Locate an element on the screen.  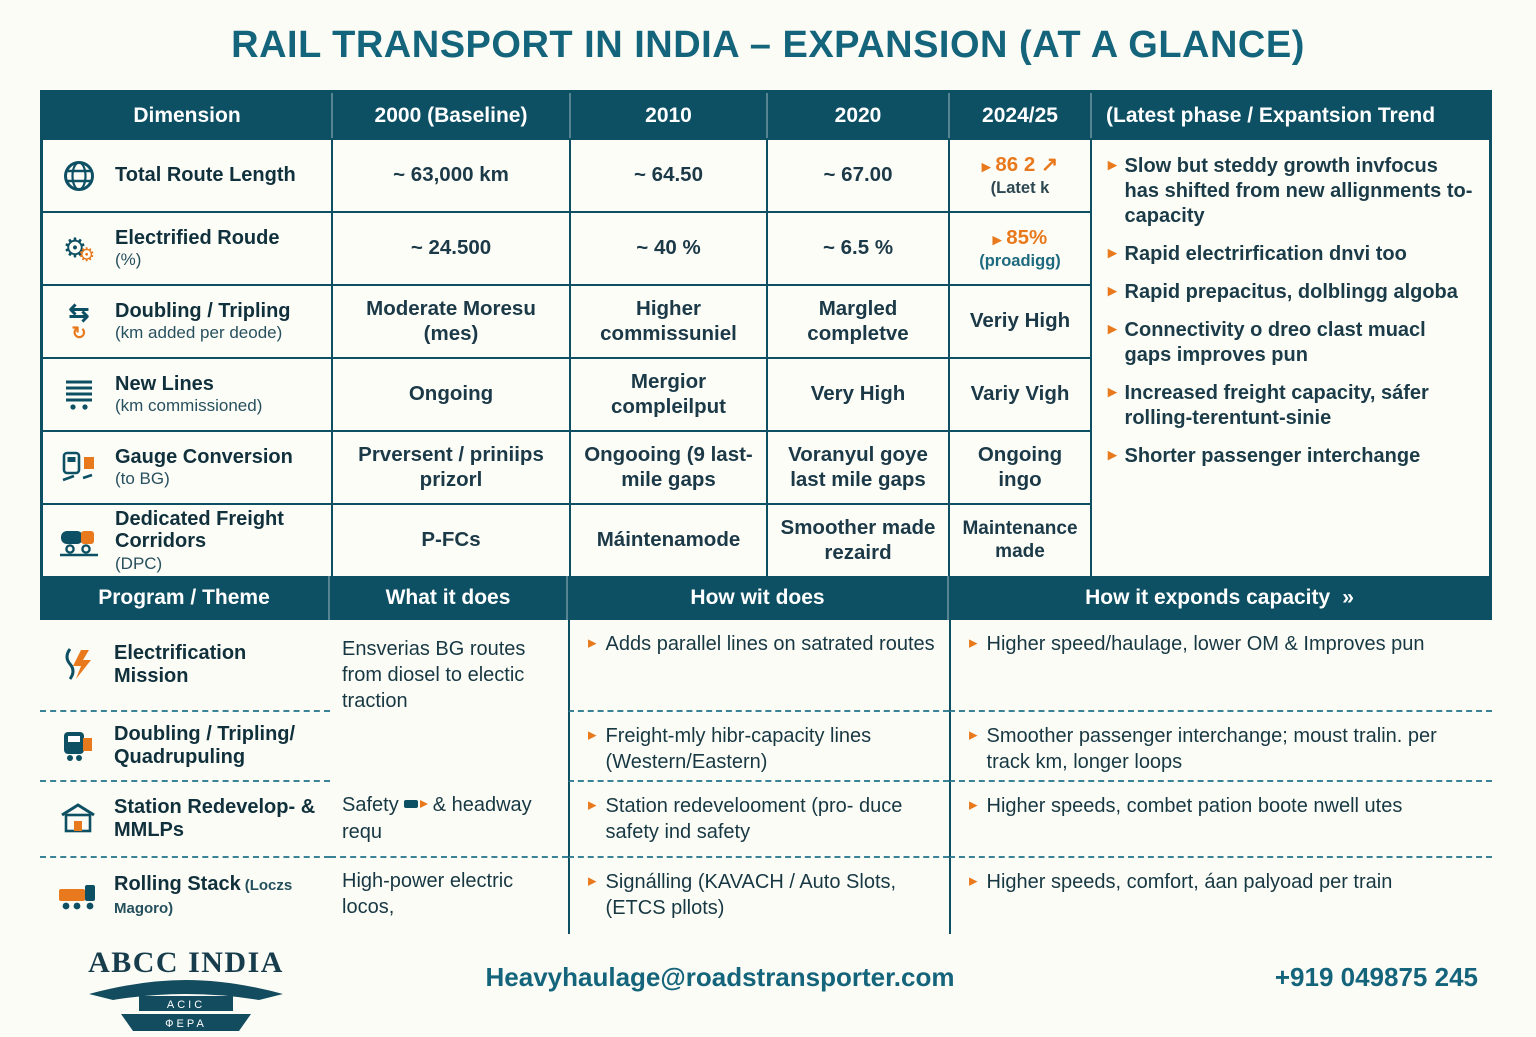
doubling-arrows-icon: ⇆ ↻ is located at coordinates (79, 321).